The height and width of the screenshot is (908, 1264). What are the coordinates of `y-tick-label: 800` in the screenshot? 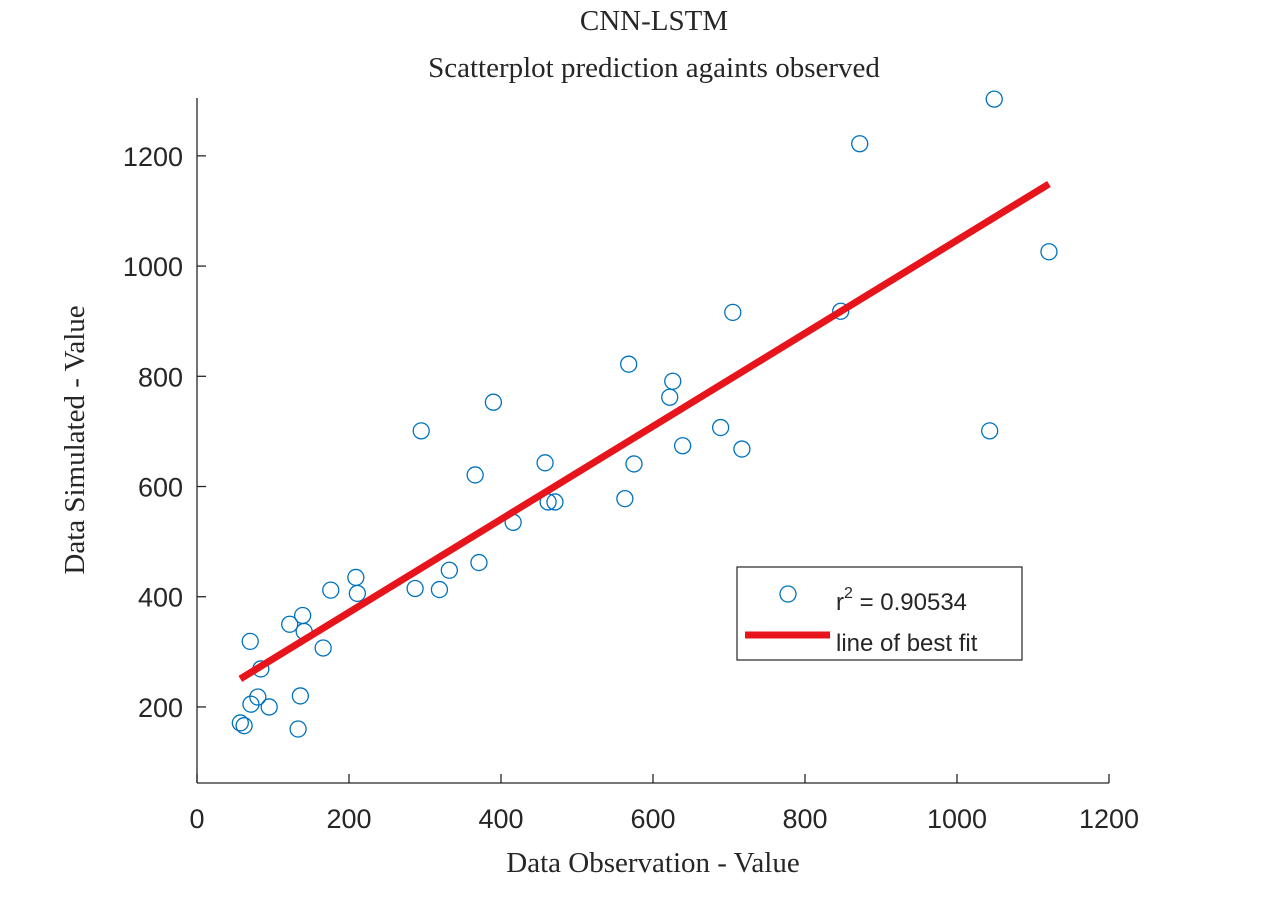 It's located at (160, 377).